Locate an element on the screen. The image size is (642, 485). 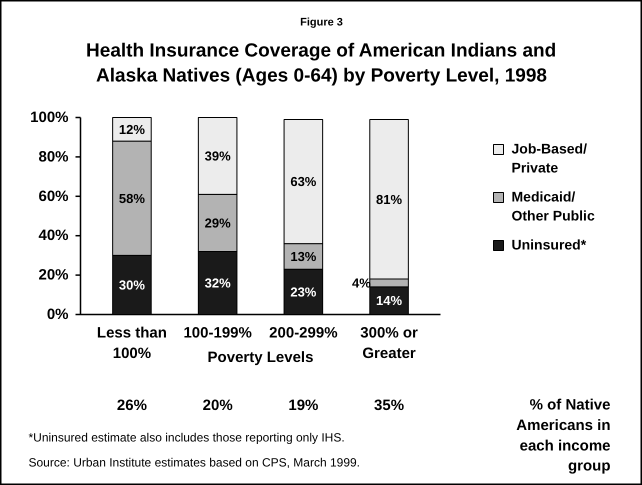
source-note: Source: Urban Institute estimates based on CPS, March 1999. is located at coordinates (194, 463).